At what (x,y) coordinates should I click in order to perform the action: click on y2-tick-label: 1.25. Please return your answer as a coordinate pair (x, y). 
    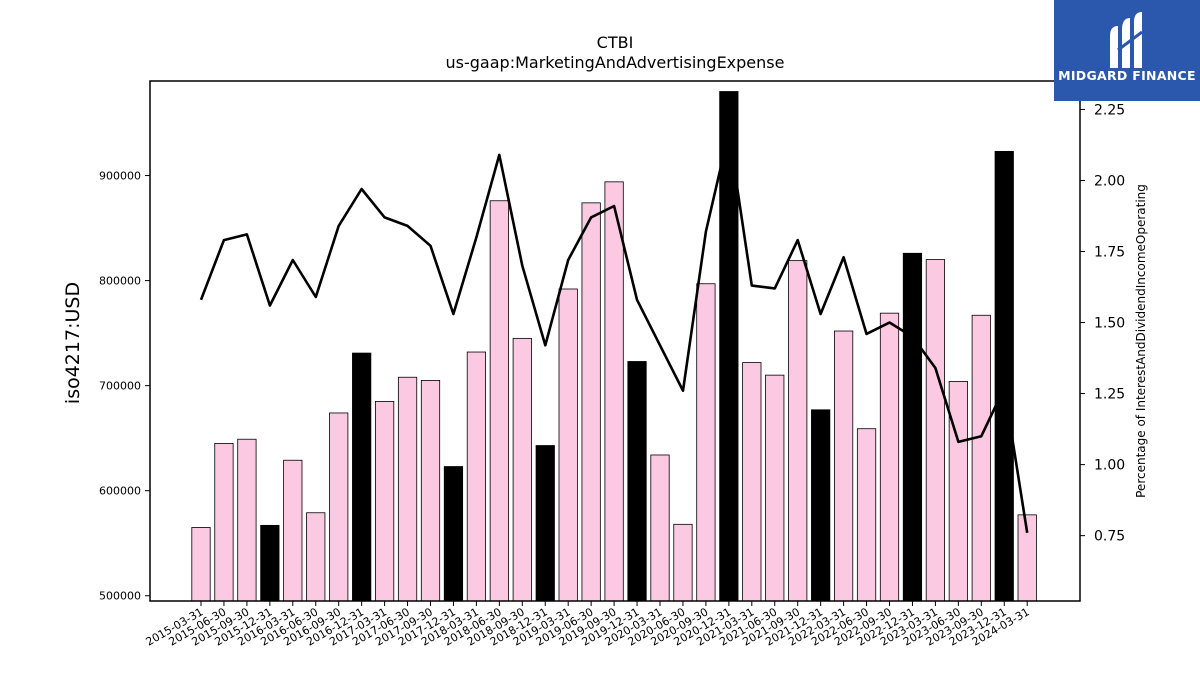
    Looking at the image, I should click on (1109, 395).